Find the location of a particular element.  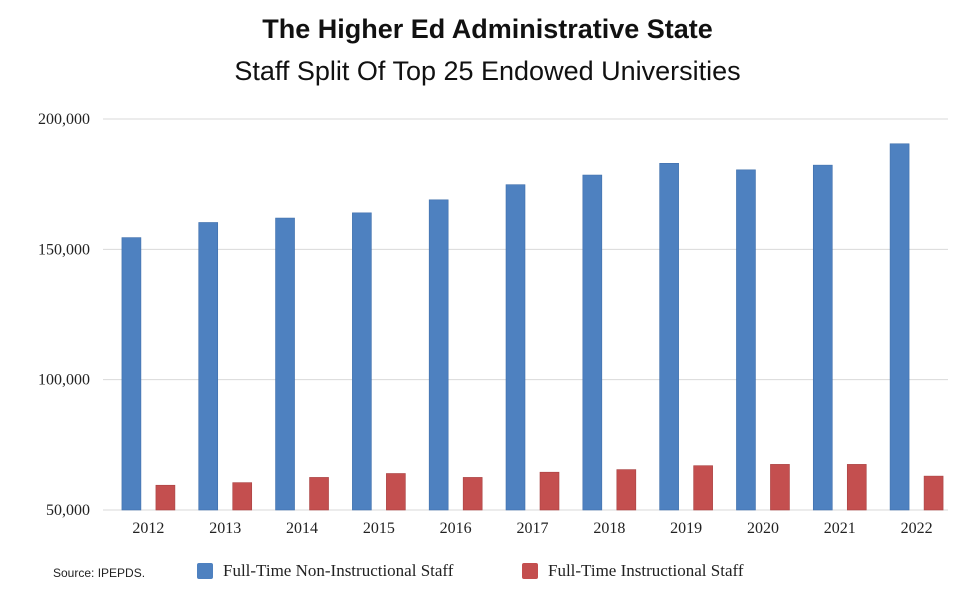

x-tick-label: 2015 is located at coordinates (379, 528).